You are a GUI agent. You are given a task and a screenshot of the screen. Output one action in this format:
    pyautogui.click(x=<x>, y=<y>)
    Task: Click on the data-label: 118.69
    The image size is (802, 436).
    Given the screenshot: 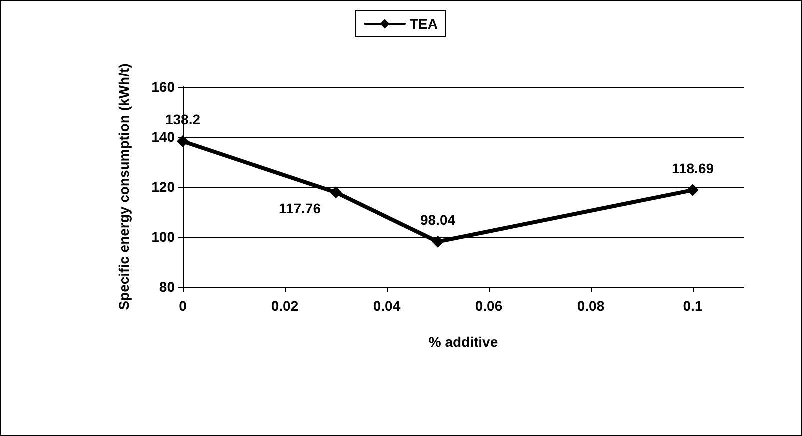 What is the action you would take?
    pyautogui.click(x=693, y=168)
    